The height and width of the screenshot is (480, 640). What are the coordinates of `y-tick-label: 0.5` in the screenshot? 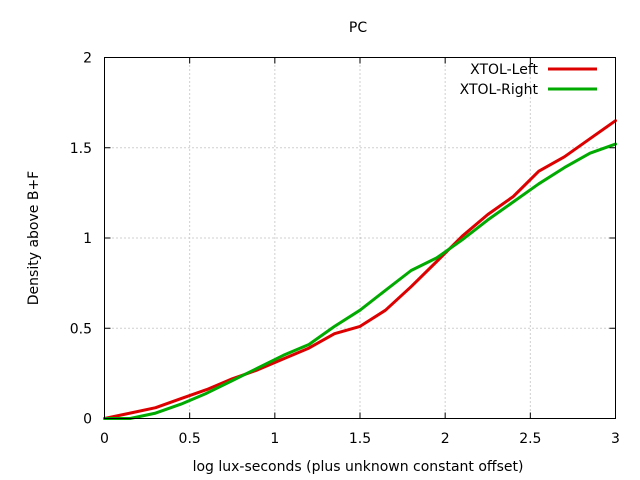 It's located at (81, 329).